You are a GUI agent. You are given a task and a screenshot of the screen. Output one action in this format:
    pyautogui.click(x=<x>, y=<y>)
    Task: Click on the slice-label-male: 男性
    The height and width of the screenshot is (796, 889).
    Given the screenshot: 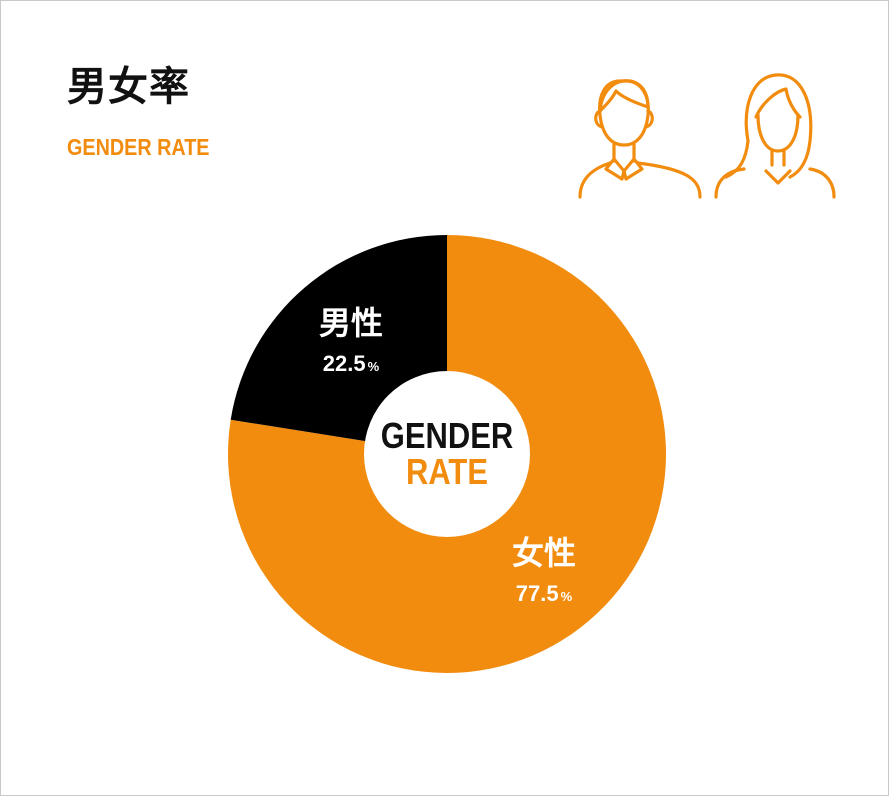 What is the action you would take?
    pyautogui.click(x=351, y=323)
    